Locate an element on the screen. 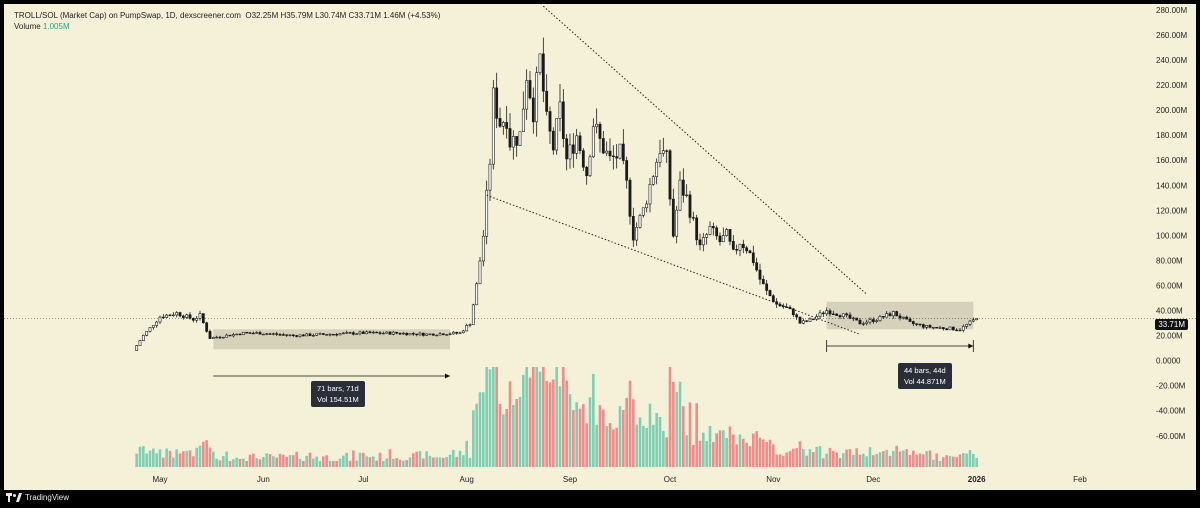 This screenshot has height=508, width=1200. range-annotation-2-bars: 44 bars, 44d is located at coordinates (925, 370).